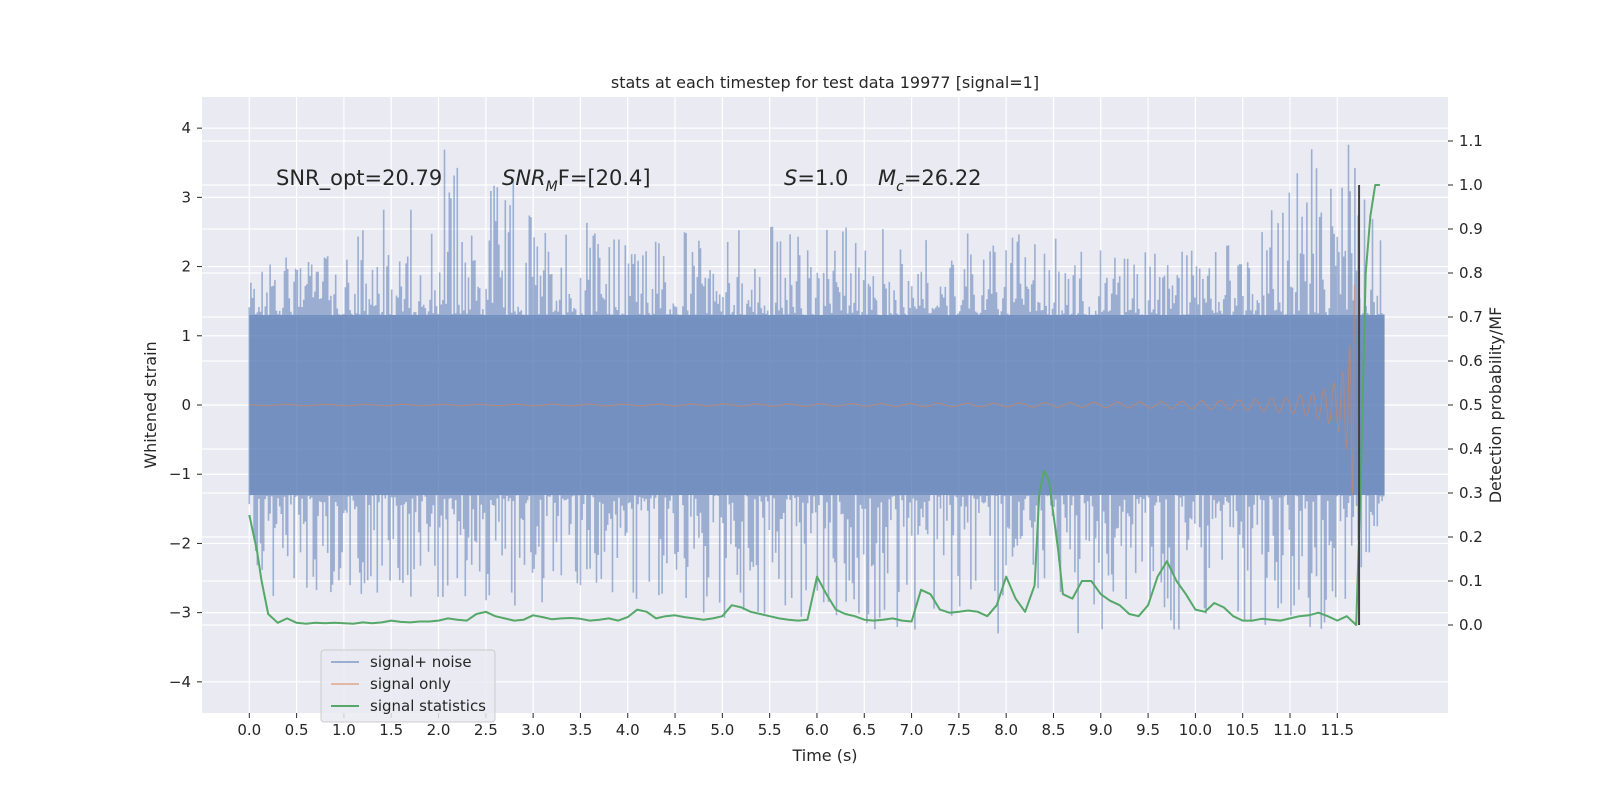 The width and height of the screenshot is (1600, 800). Describe the element at coordinates (943, 178) in the screenshot. I see `annotation-mc-value: =26.22` at that location.